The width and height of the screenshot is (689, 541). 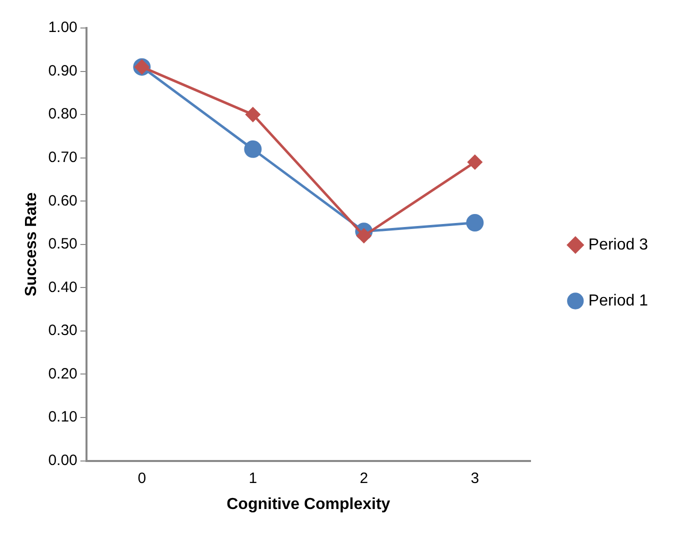 What do you see at coordinates (63, 201) in the screenshot?
I see `y-tick-label: 0.60` at bounding box center [63, 201].